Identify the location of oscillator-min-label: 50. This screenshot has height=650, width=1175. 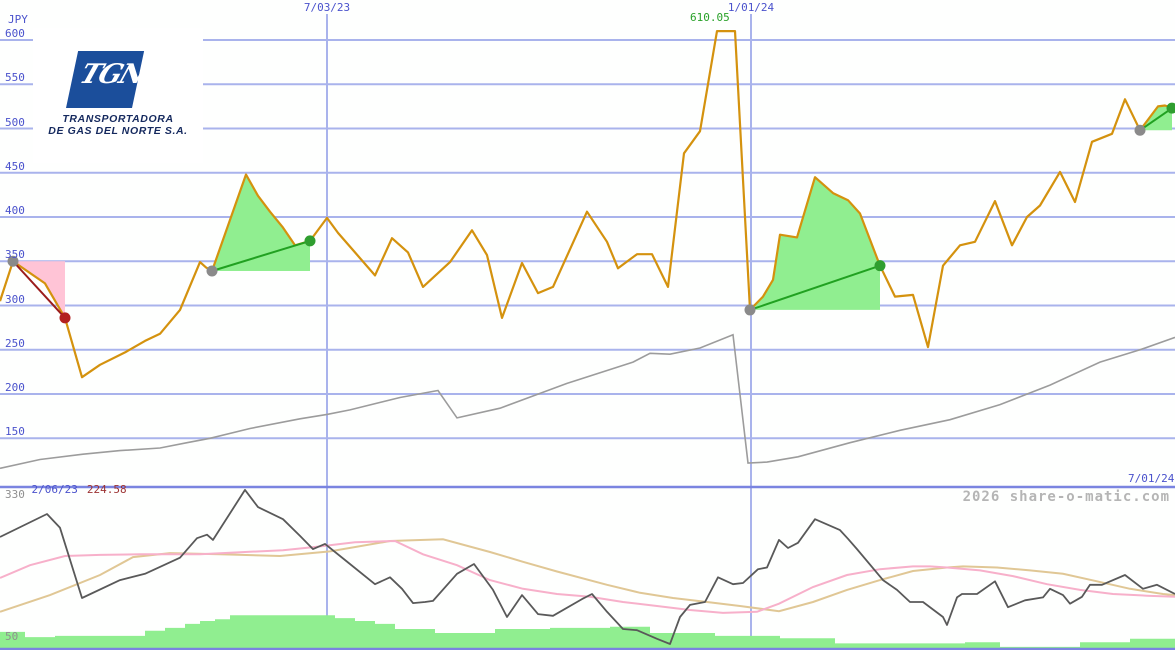
(12, 636).